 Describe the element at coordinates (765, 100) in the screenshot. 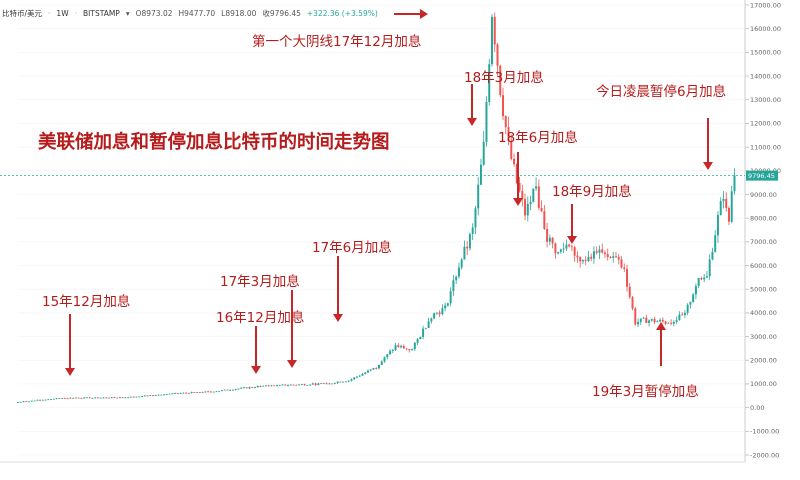

I see `y-tick-label: 13000.00` at that location.